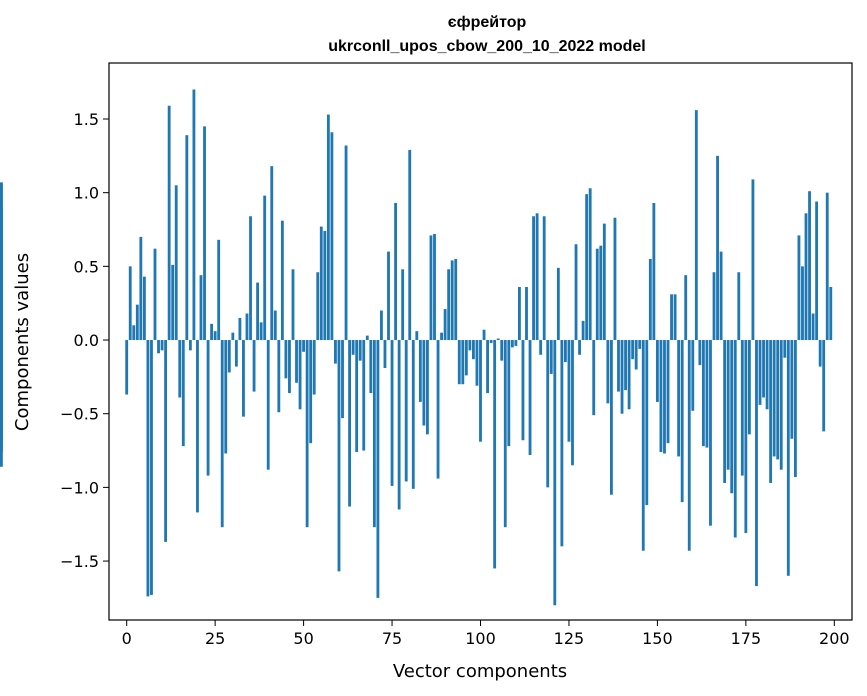 This screenshot has height=696, width=867. What do you see at coordinates (569, 638) in the screenshot?
I see `x-tick-label: 125` at bounding box center [569, 638].